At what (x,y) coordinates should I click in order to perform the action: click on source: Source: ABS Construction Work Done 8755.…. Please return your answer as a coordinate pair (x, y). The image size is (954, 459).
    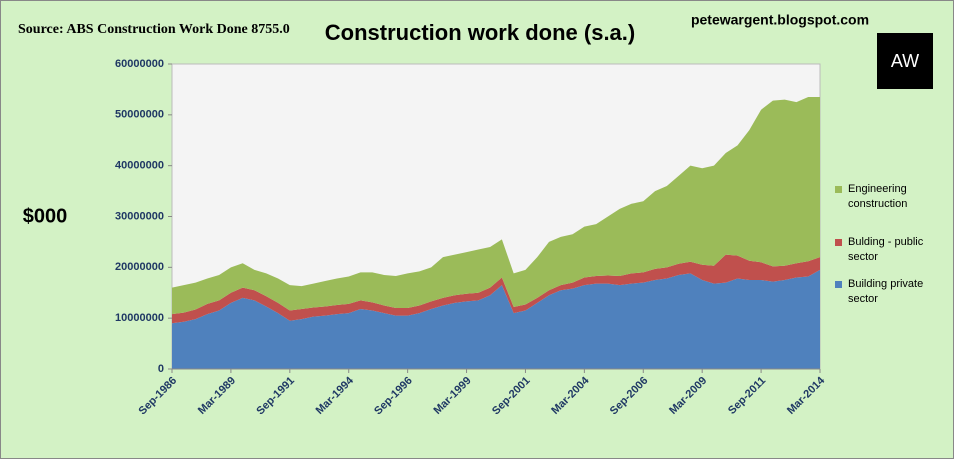
    Looking at the image, I should click on (154, 29).